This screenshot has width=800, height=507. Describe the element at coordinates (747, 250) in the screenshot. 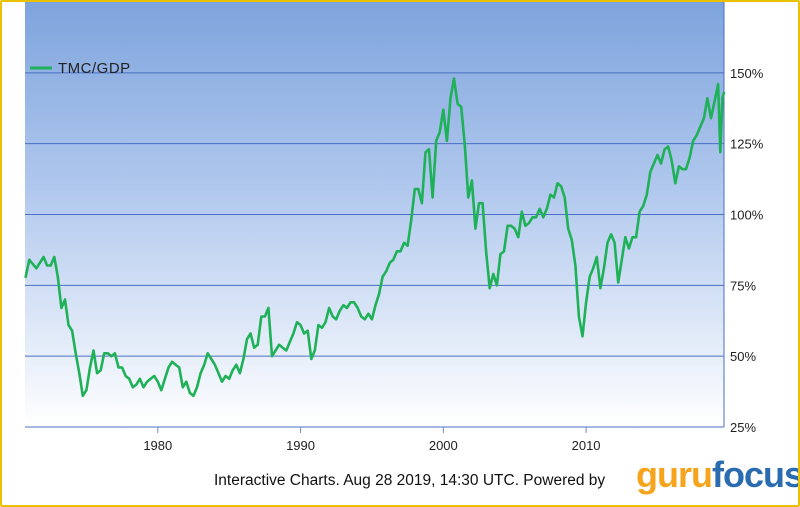

I see `y-axis-labels: 25% 50% 75% 100% 125% 150%` at that location.